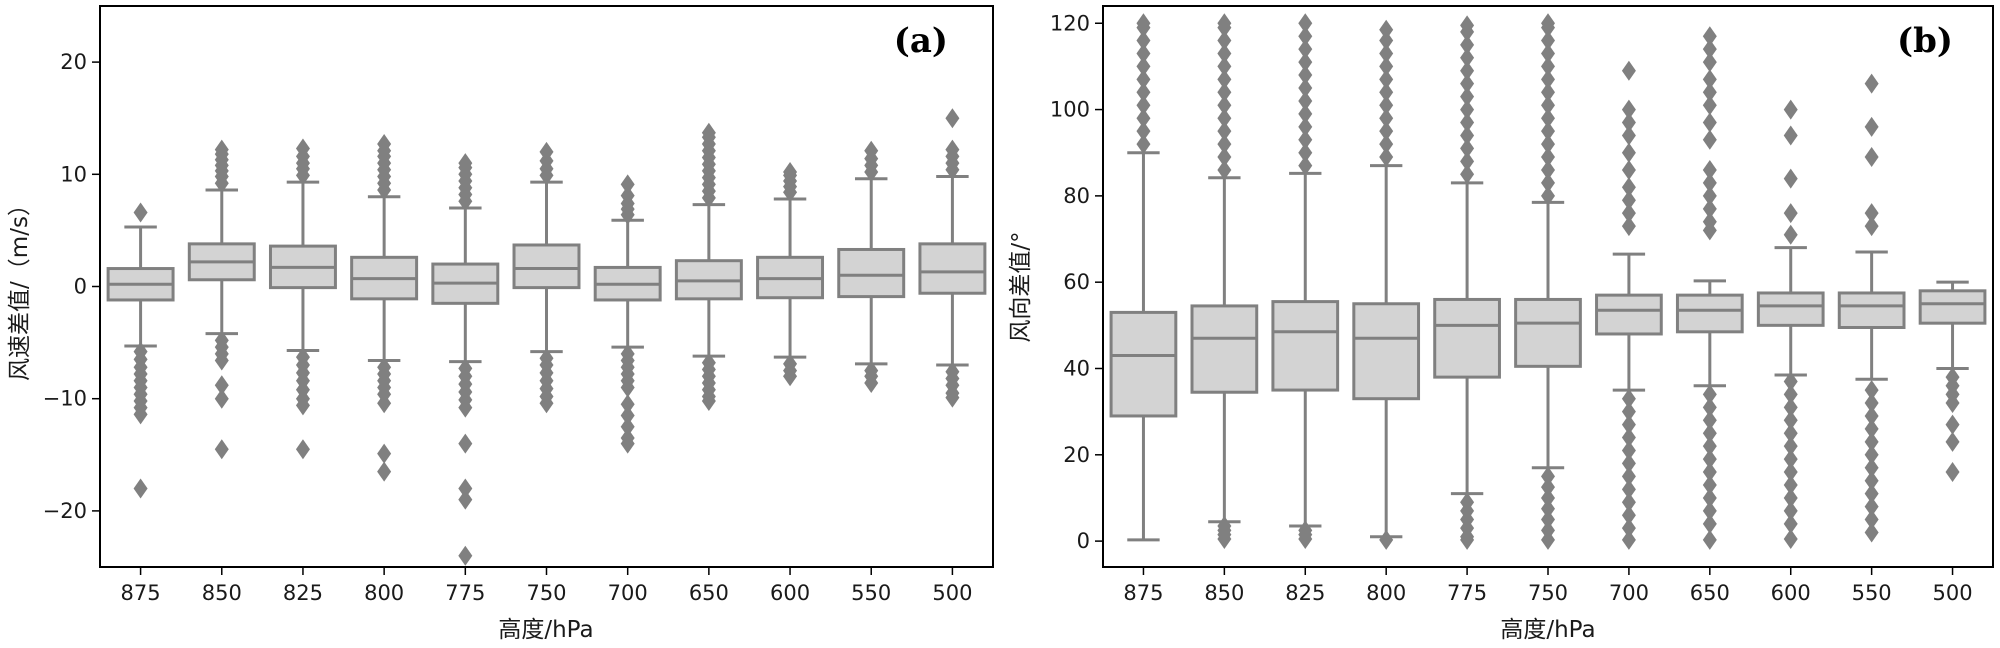 The width and height of the screenshot is (2000, 648). What do you see at coordinates (1021, 286) in the screenshot?
I see `panel-b-ylabel: 风向差值/°` at bounding box center [1021, 286].